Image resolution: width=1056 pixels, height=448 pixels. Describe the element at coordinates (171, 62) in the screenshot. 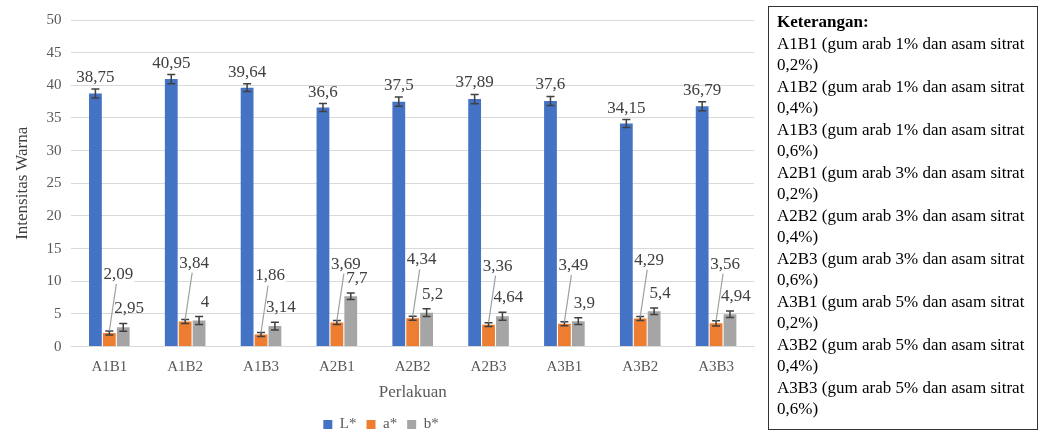

I see `data-label: 40,95` at that location.